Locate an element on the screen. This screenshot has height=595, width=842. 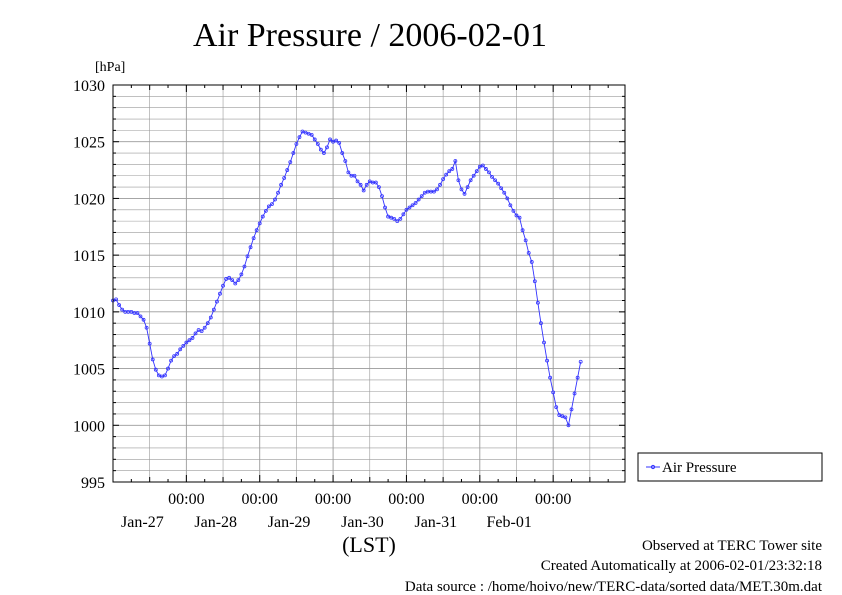
x-tick-date-label: Jan-29 is located at coordinates (289, 522).